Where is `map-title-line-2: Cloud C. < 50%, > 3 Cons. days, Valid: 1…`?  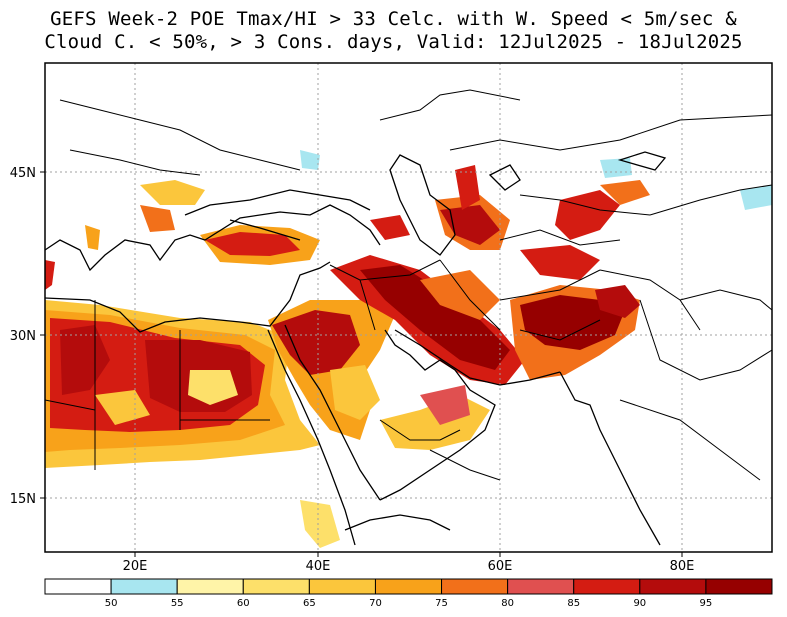
map-title-line-2: Cloud C. < 50%, > 3 Cons. days, Valid: 1… is located at coordinates (393, 42).